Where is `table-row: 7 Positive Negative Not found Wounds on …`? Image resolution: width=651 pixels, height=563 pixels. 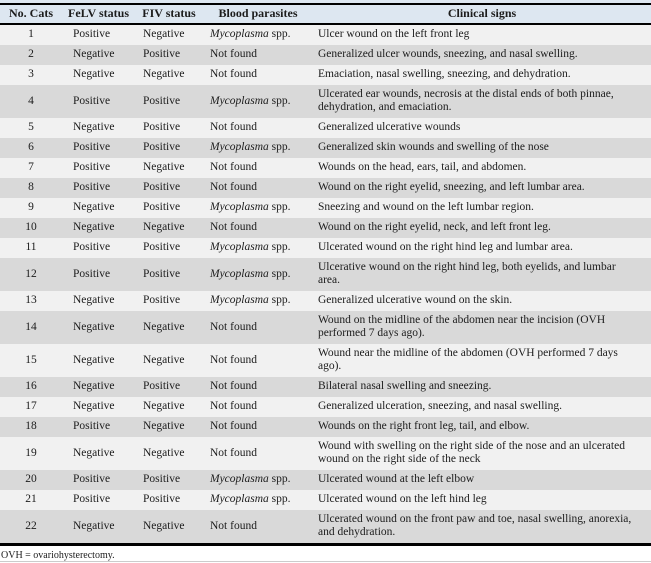
table-row: 7 Positive Negative Not found Wounds on … is located at coordinates (325, 168).